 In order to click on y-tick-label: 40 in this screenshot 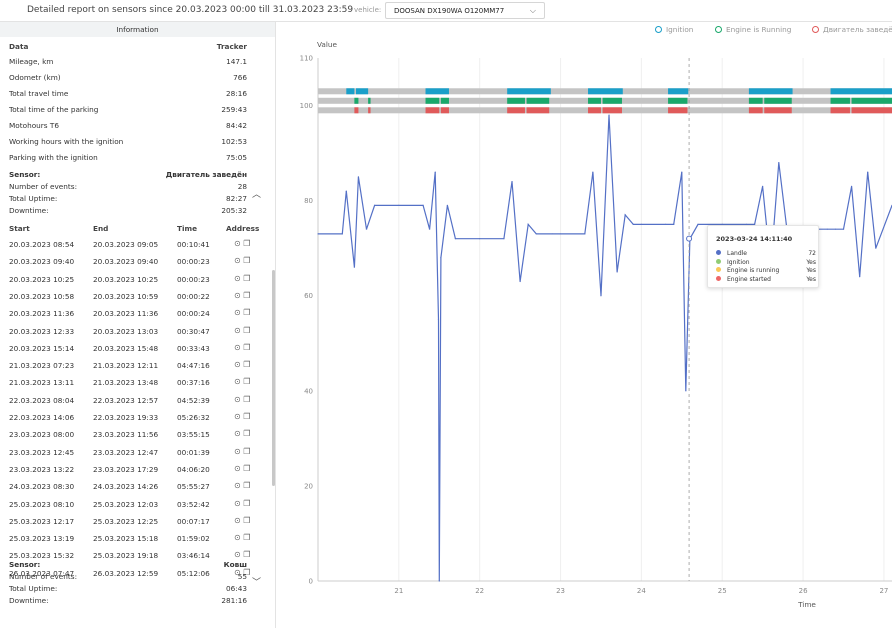, I will do `click(308, 391)`.